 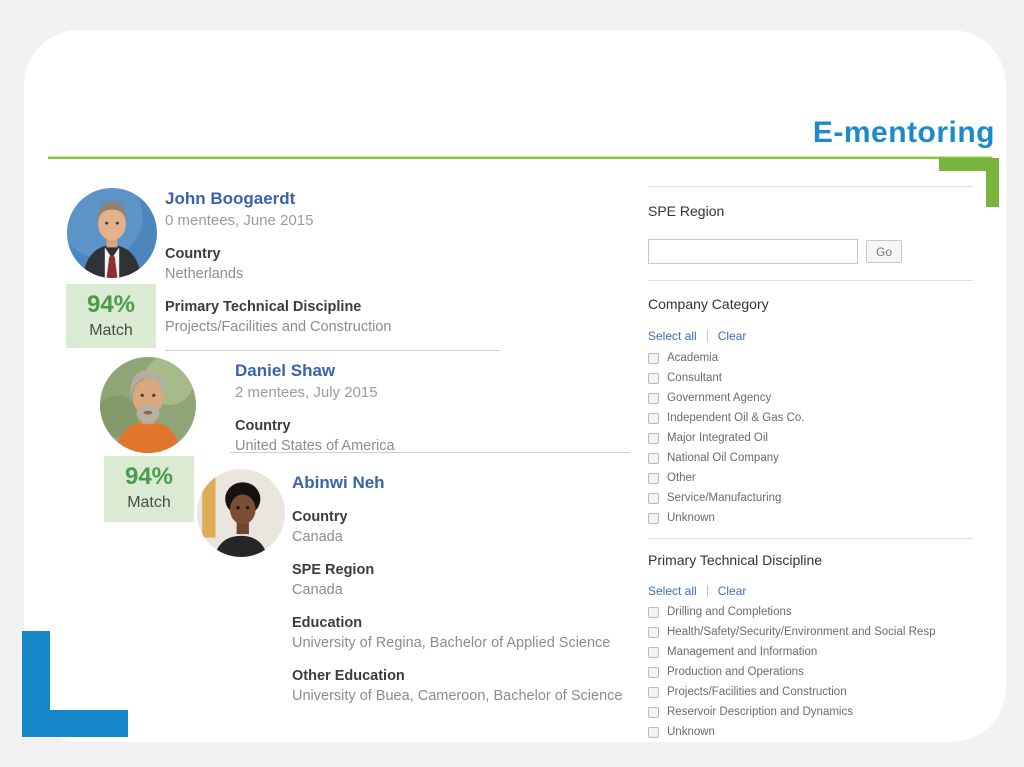 I want to click on field-label: Other Education, so click(x=348, y=676).